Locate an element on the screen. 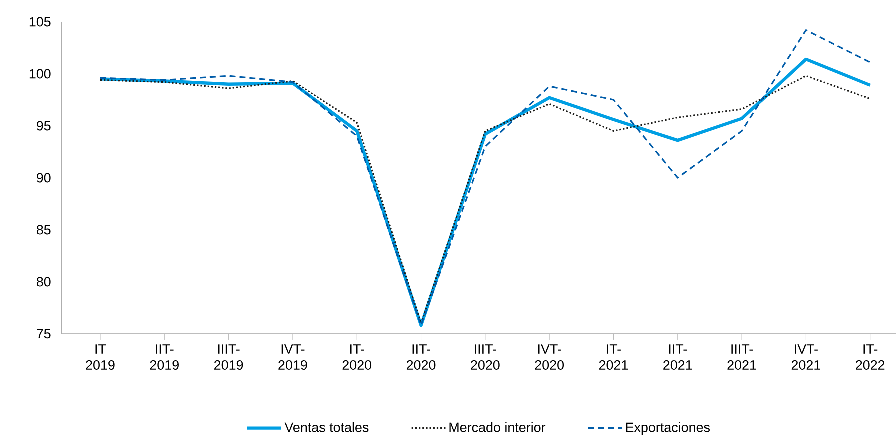  y-tick-label: 85 is located at coordinates (43, 230).